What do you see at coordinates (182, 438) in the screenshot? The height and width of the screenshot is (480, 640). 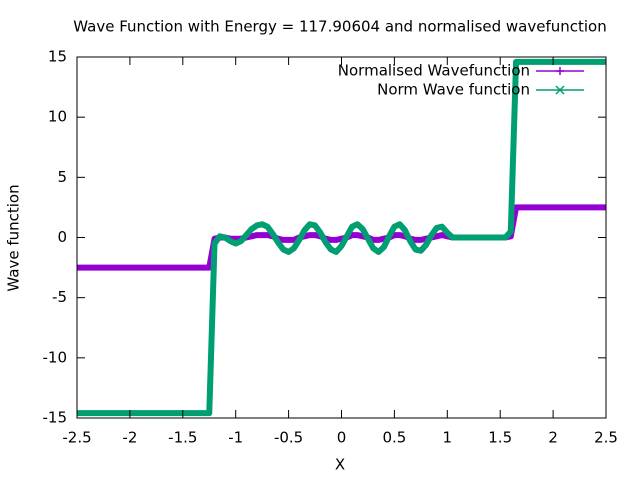 I see `x-tick-label: -1.5` at bounding box center [182, 438].